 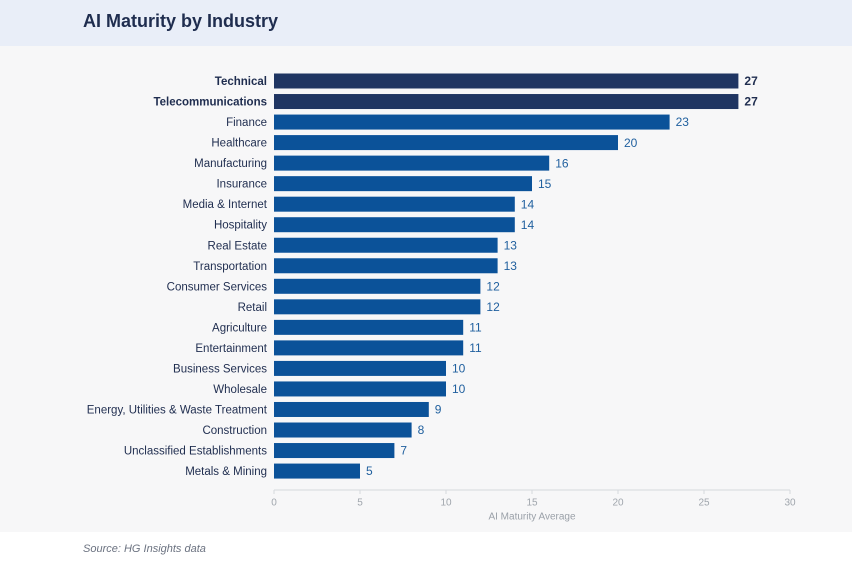 I want to click on y-tick-label: Retail, so click(x=252, y=308).